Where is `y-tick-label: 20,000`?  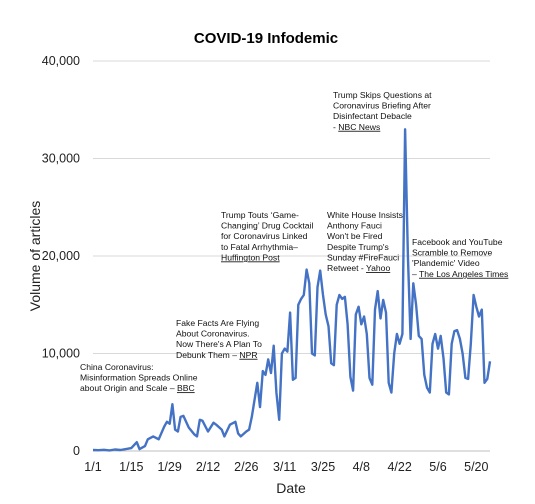
y-tick-label: 20,000 is located at coordinates (61, 256).